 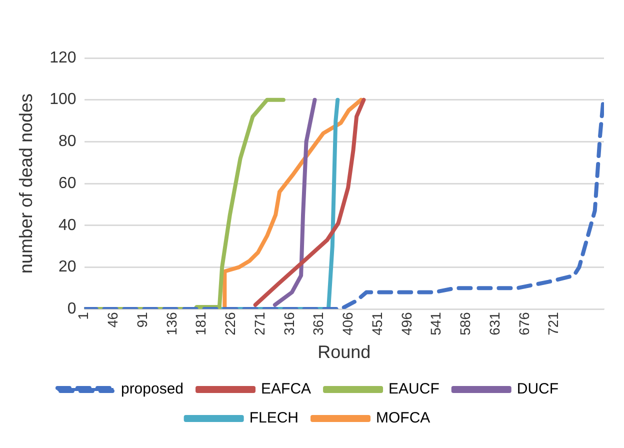 I want to click on x-tick-label: 46, so click(x=112, y=320).